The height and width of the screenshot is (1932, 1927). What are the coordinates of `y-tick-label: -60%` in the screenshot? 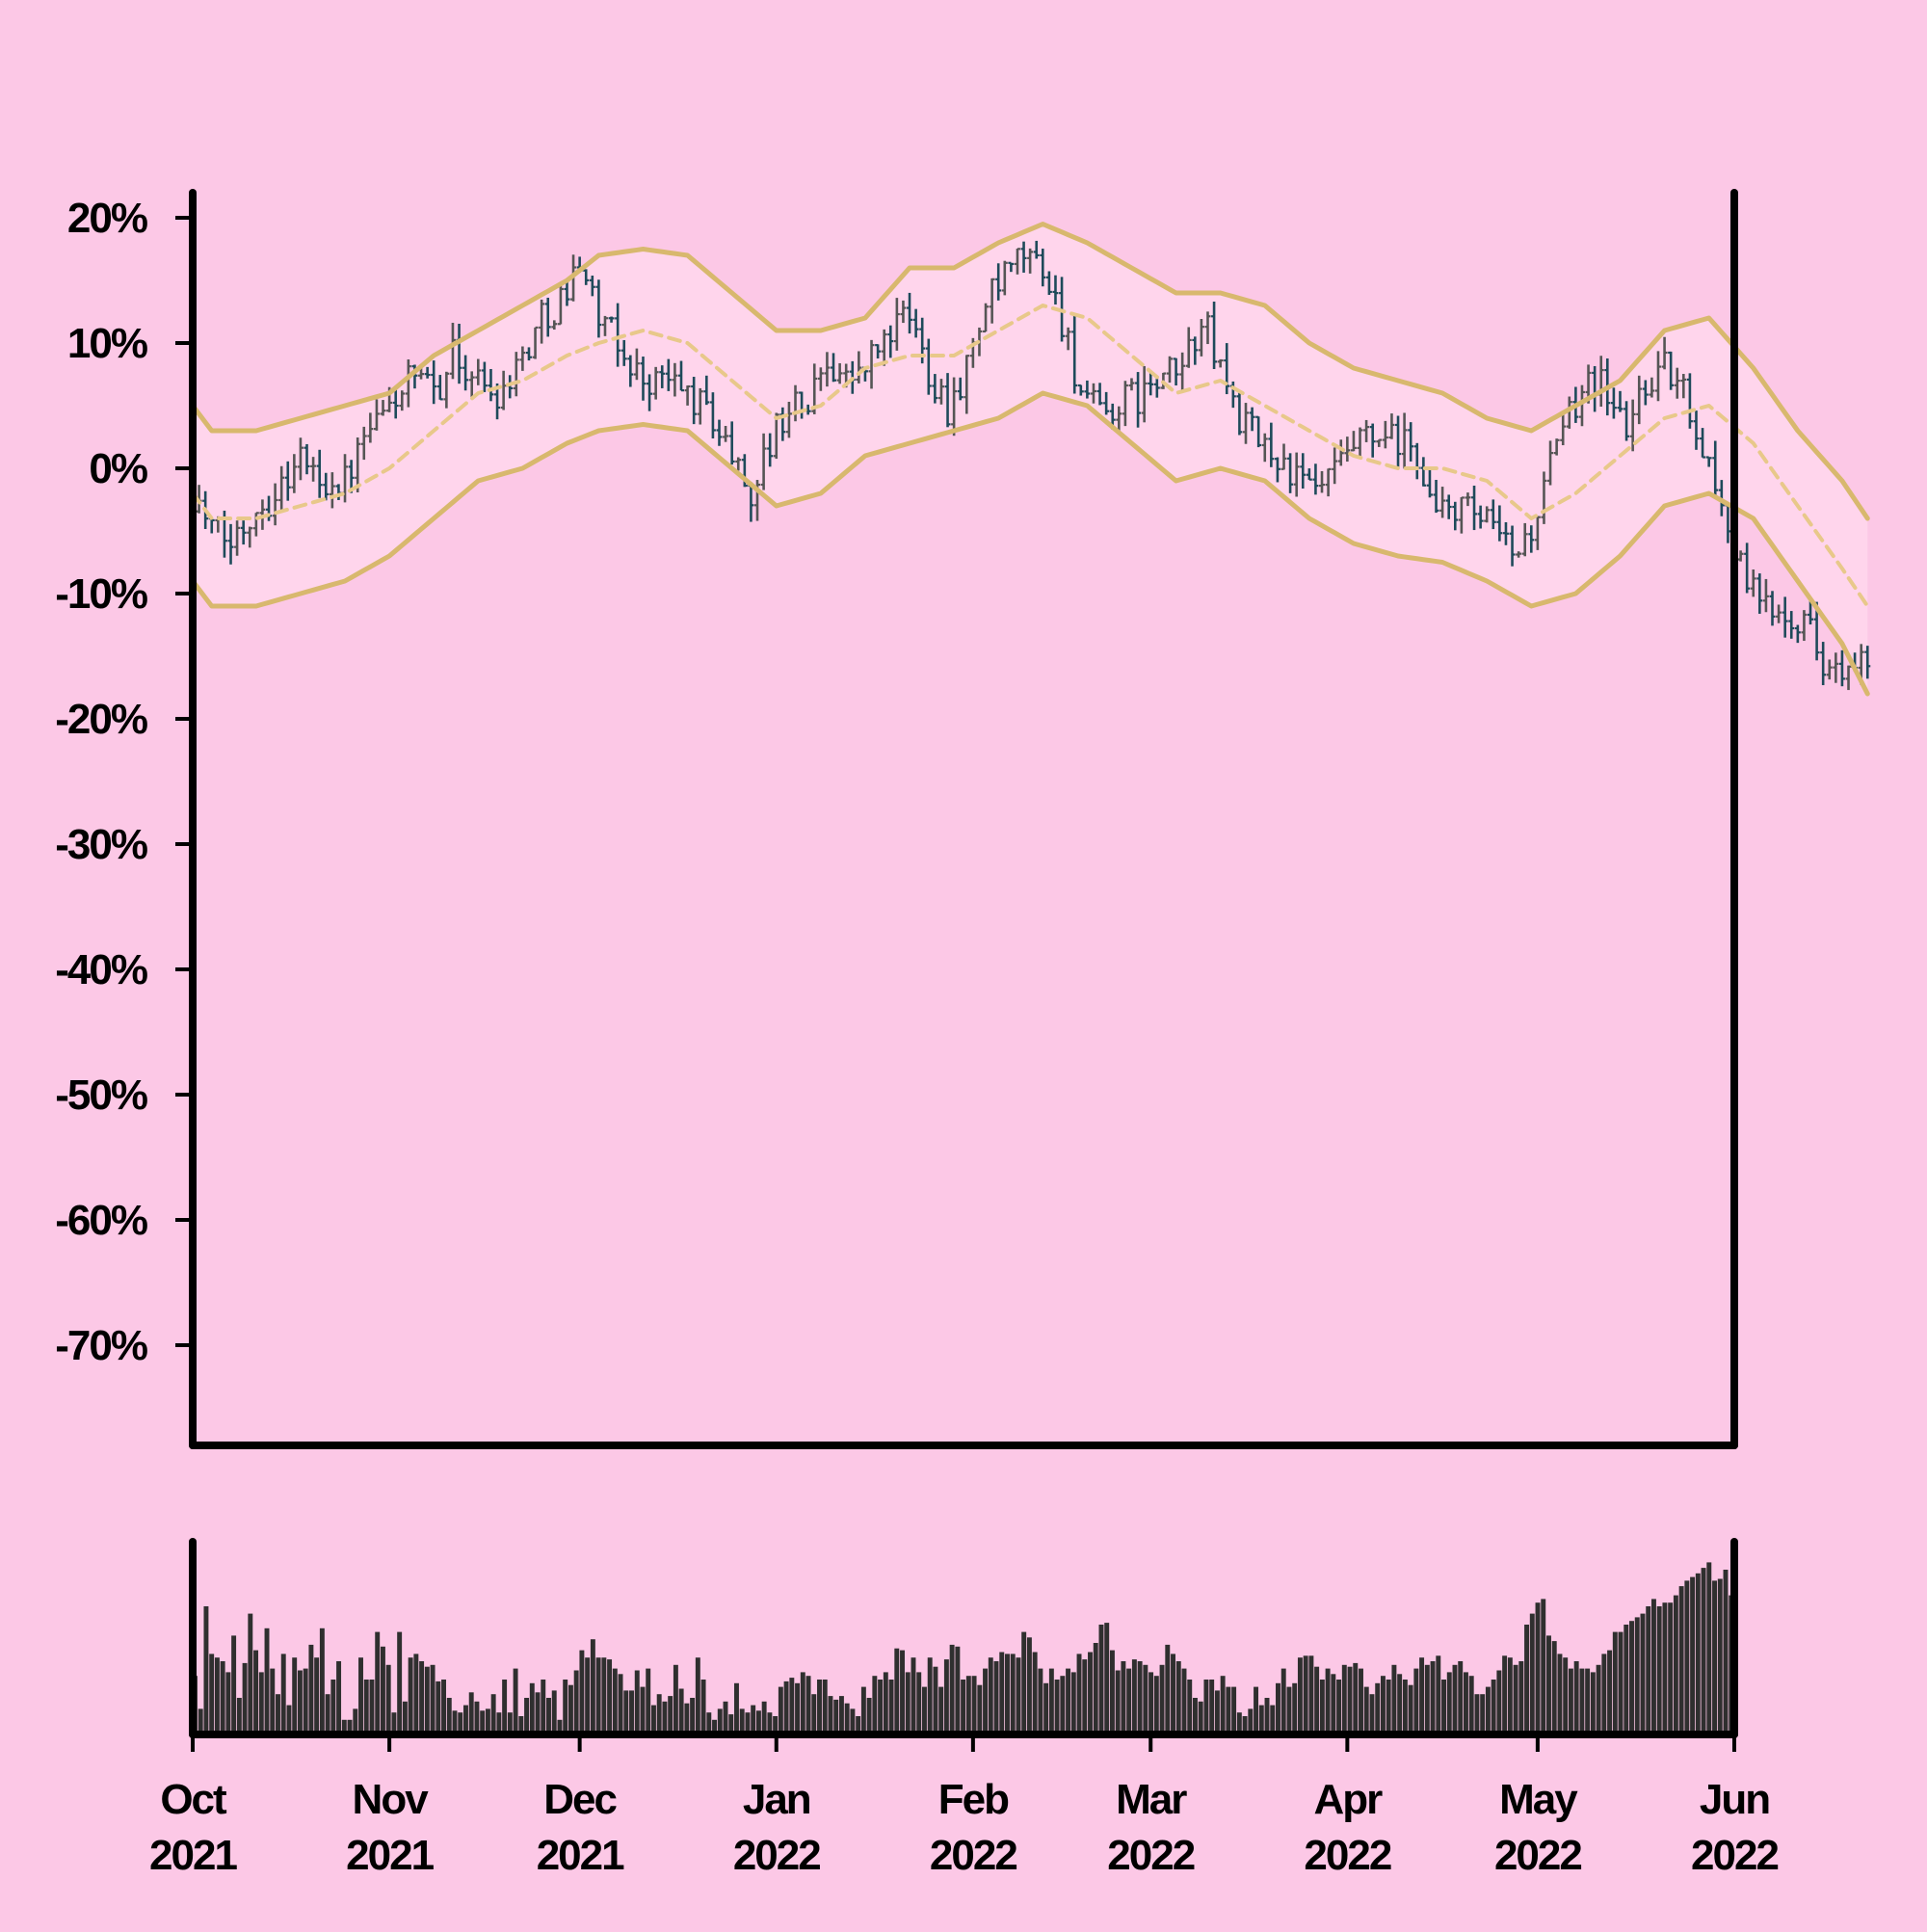 It's located at (101, 1220).